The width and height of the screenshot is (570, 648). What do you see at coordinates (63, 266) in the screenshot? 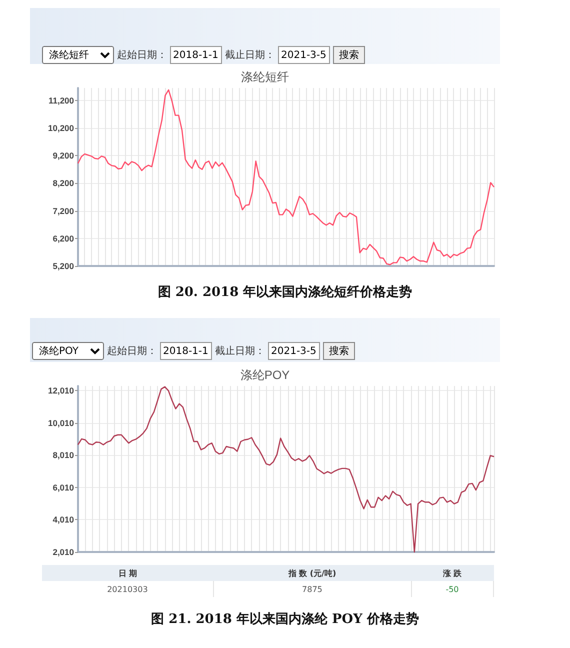
I see `y-tick-label: 5,200` at bounding box center [63, 266].